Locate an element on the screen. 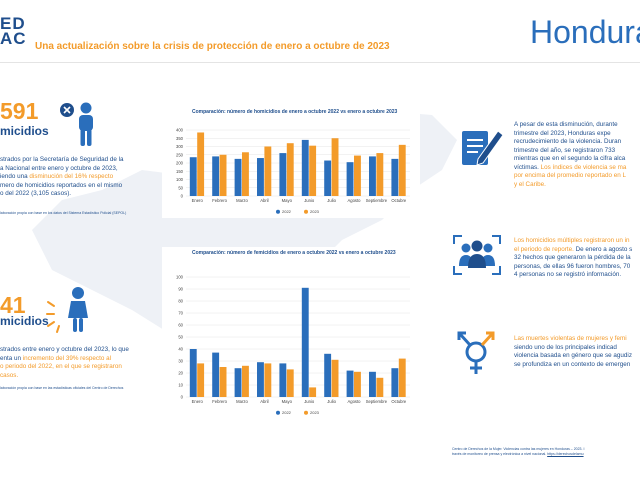 Image resolution: width=640 pixels, height=480 pixels. y-tick-label: 40 is located at coordinates (180, 349).